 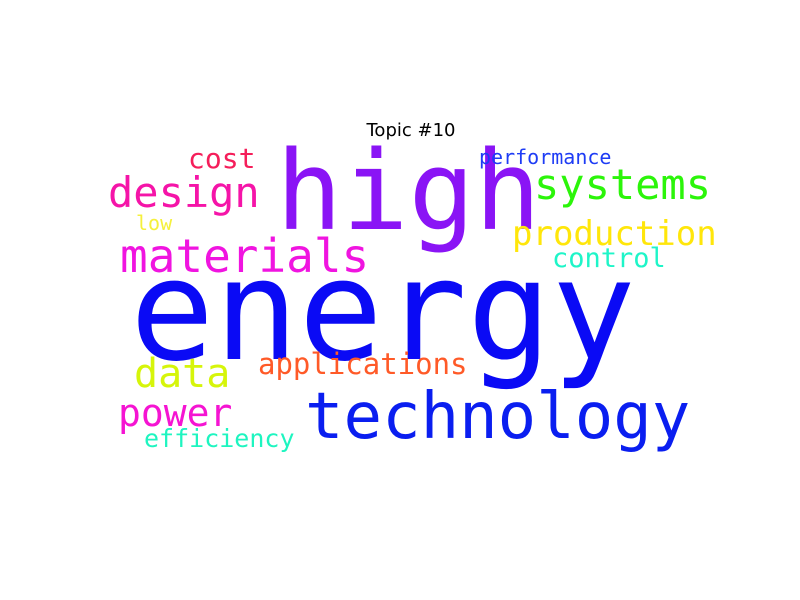 I want to click on word-production: production, so click(x=614, y=234).